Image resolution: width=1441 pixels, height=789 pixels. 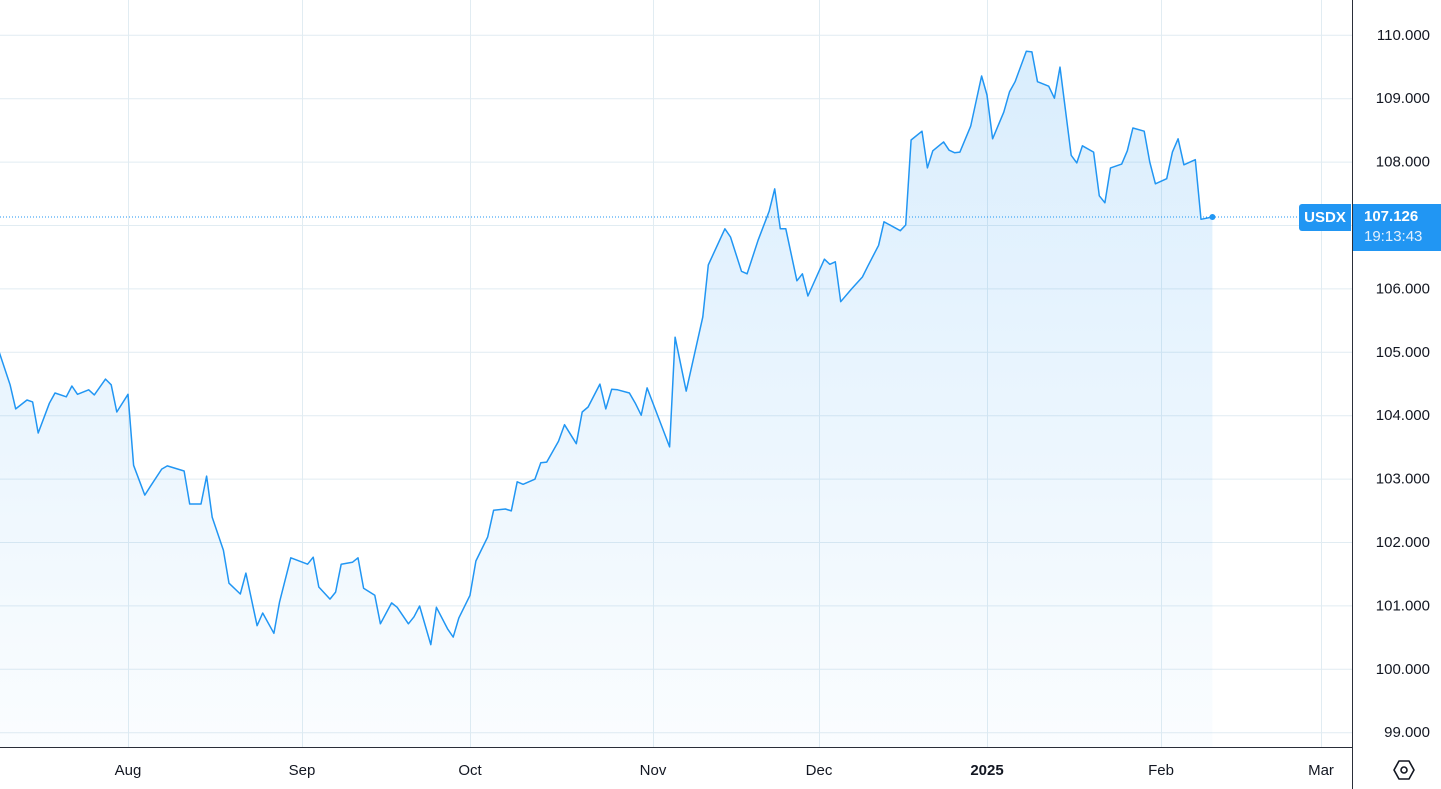 I want to click on time-axis: Aug Sep Oct Nov Dec 2025 Feb Mar, so click(x=724, y=770).